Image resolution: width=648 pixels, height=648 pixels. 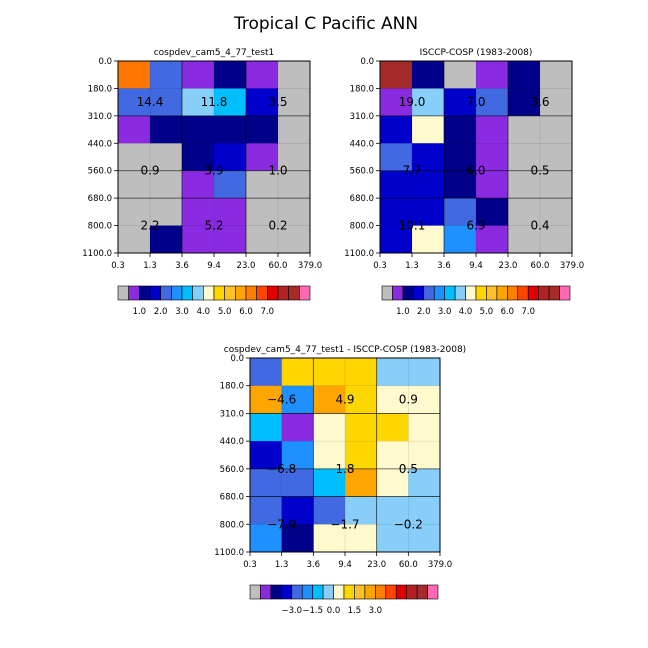 I want to click on x-tick-label: 379.0, so click(x=572, y=266).